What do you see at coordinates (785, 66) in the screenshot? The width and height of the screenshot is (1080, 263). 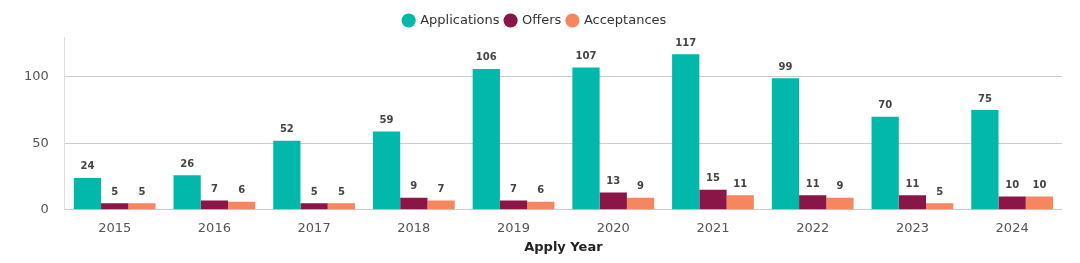 I see `data-label: 99` at bounding box center [785, 66].